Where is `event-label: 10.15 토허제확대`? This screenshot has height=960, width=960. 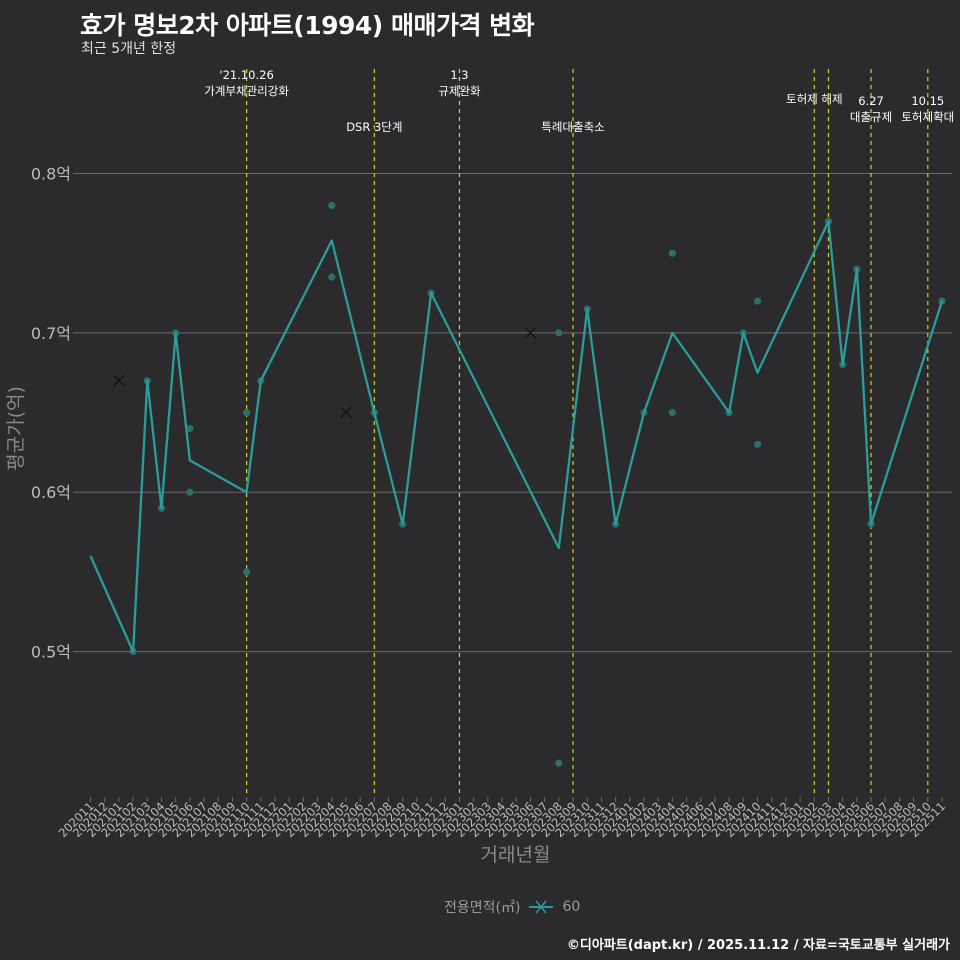
event-label: 10.15 토허제확대 is located at coordinates (927, 109).